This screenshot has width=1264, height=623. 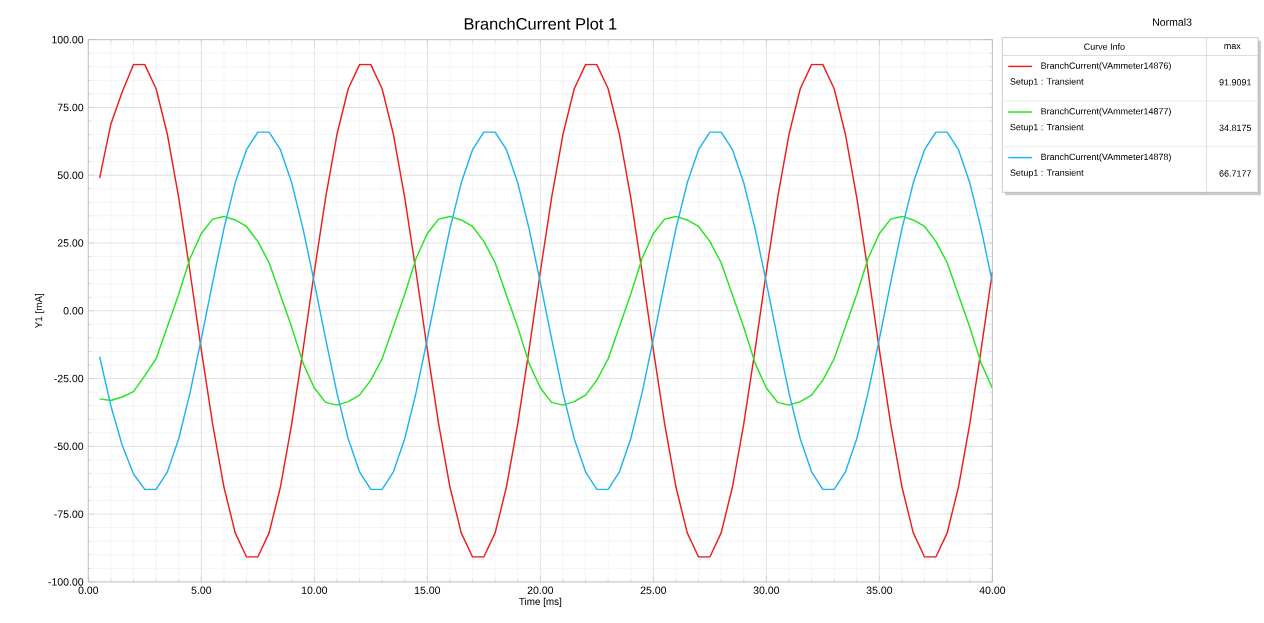 What do you see at coordinates (1172, 22) in the screenshot?
I see `text: Normal3` at bounding box center [1172, 22].